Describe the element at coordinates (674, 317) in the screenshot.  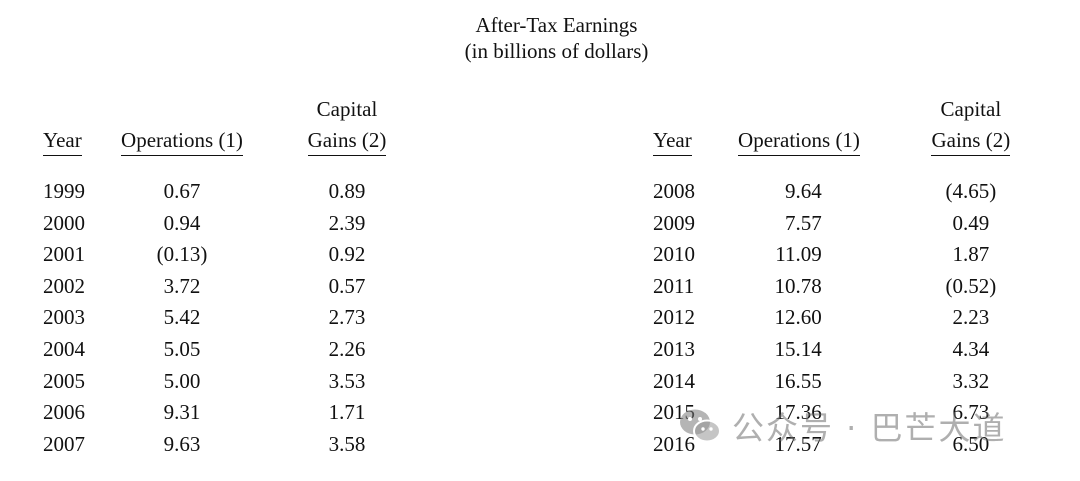
I see `cell-year: 2012` at that location.